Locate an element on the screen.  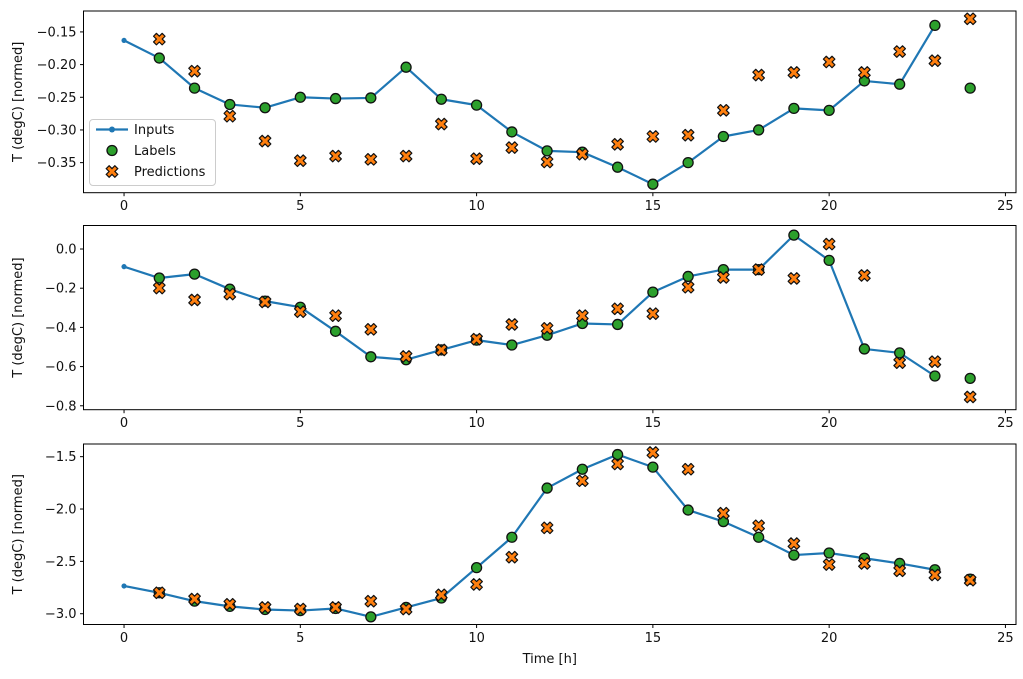
y-tick-label: −0.2 is located at coordinates (61, 289).